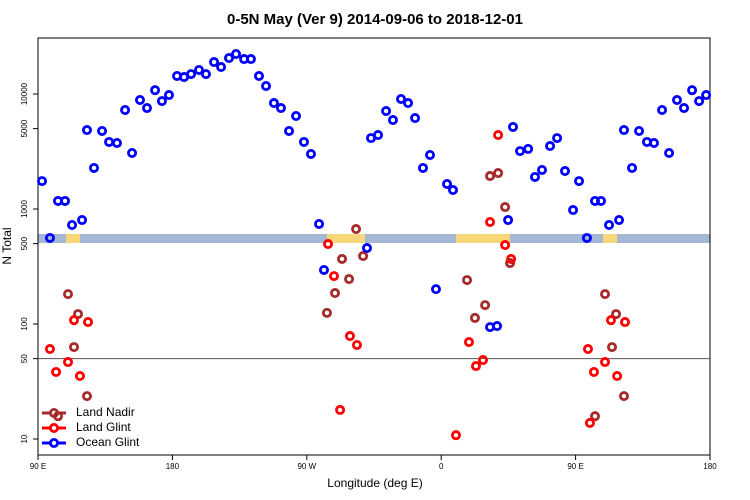 The height and width of the screenshot is (500, 750). Describe the element at coordinates (24, 358) in the screenshot. I see `y-tick-label: 50` at that location.